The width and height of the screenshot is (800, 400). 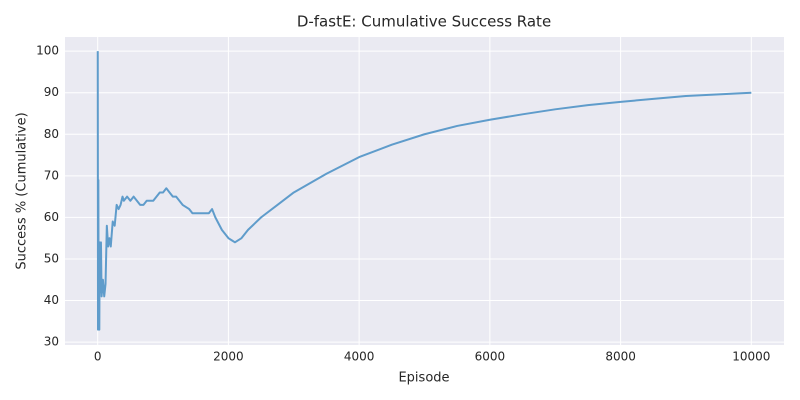 What do you see at coordinates (51, 134) in the screenshot?
I see `y-tick-label: 80` at bounding box center [51, 134].